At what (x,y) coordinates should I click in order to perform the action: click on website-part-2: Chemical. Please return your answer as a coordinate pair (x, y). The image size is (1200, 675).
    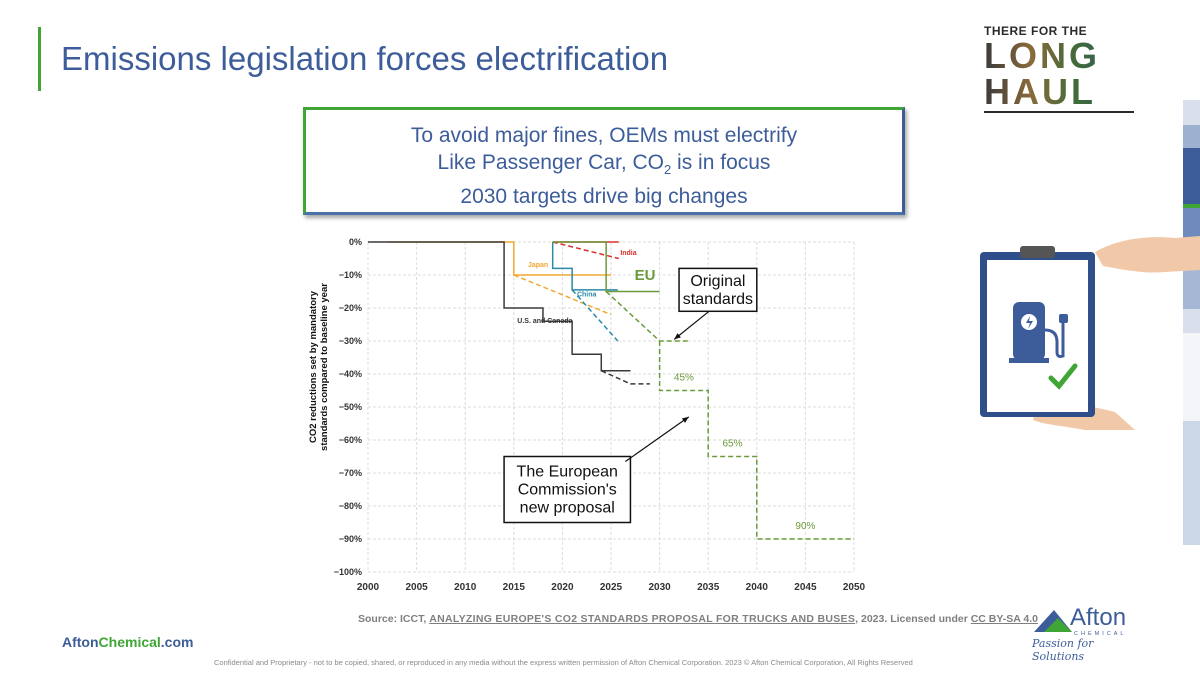
    Looking at the image, I should click on (129, 642).